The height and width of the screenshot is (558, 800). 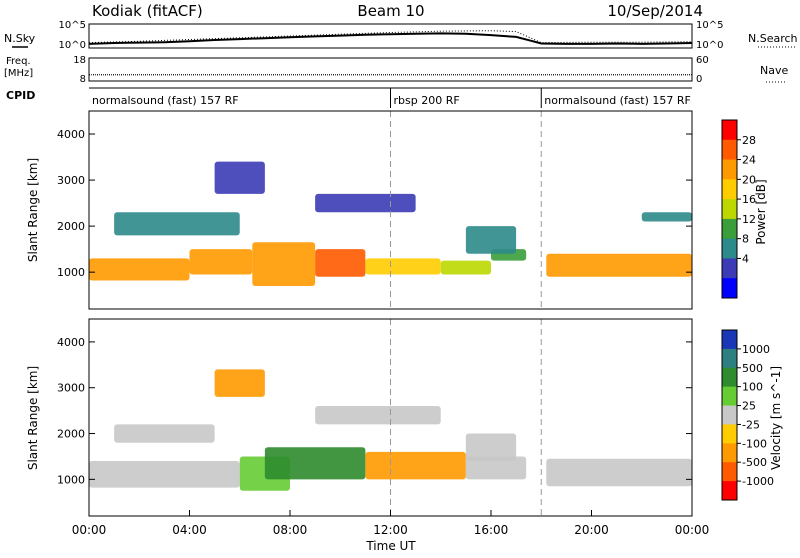 I want to click on freq-right-tick-bottom: 0, so click(x=699, y=79).